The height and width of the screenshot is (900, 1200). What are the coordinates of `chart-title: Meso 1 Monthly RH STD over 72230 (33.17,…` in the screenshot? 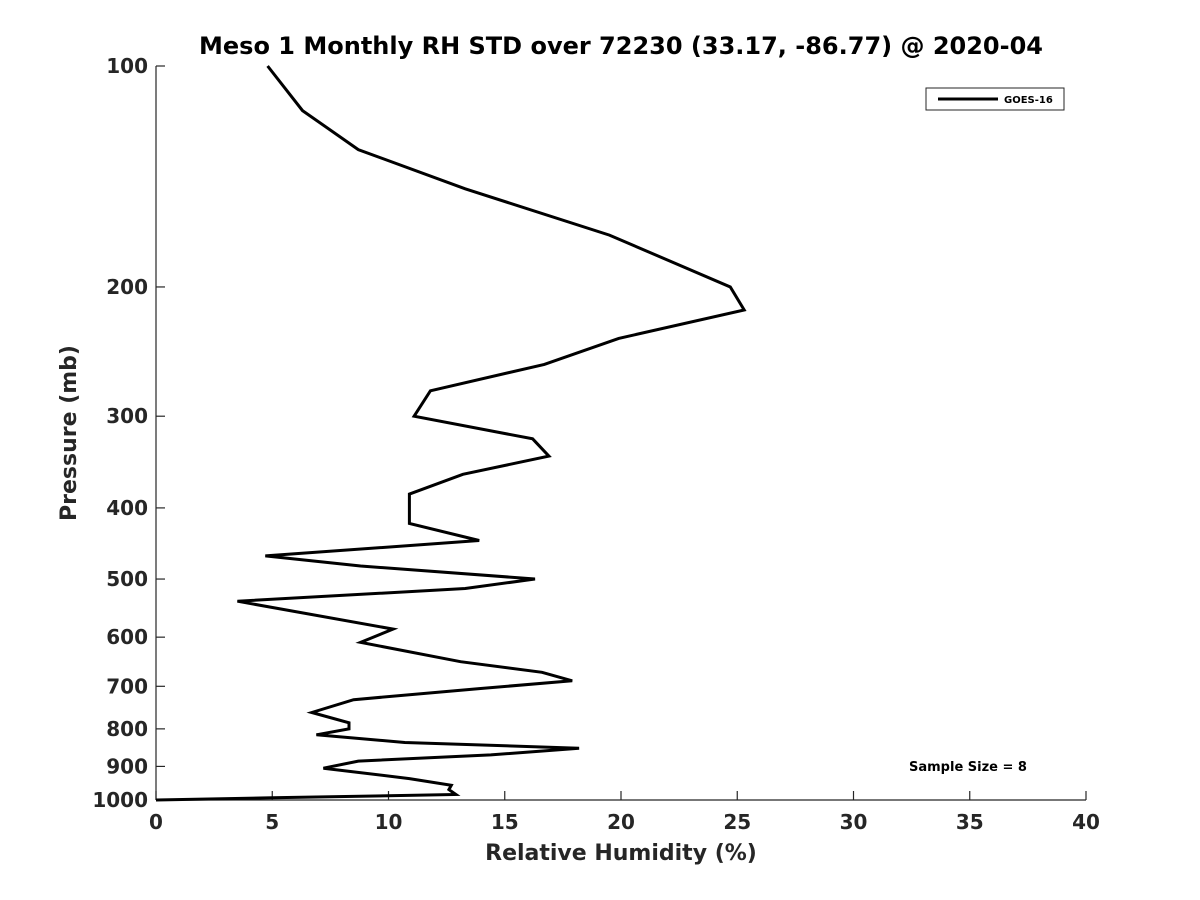 It's located at (621, 46).